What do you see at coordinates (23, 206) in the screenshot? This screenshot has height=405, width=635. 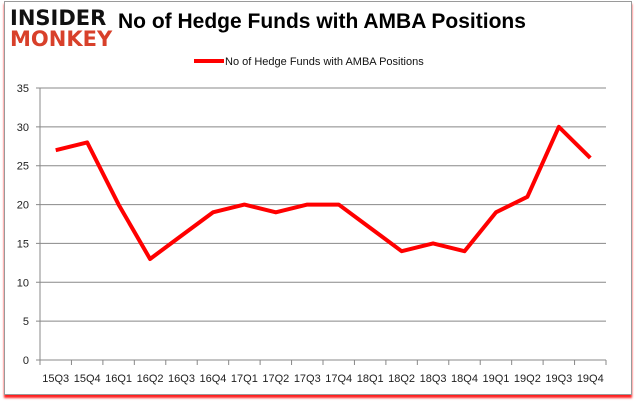 I see `y-tick-label: 20` at bounding box center [23, 206].